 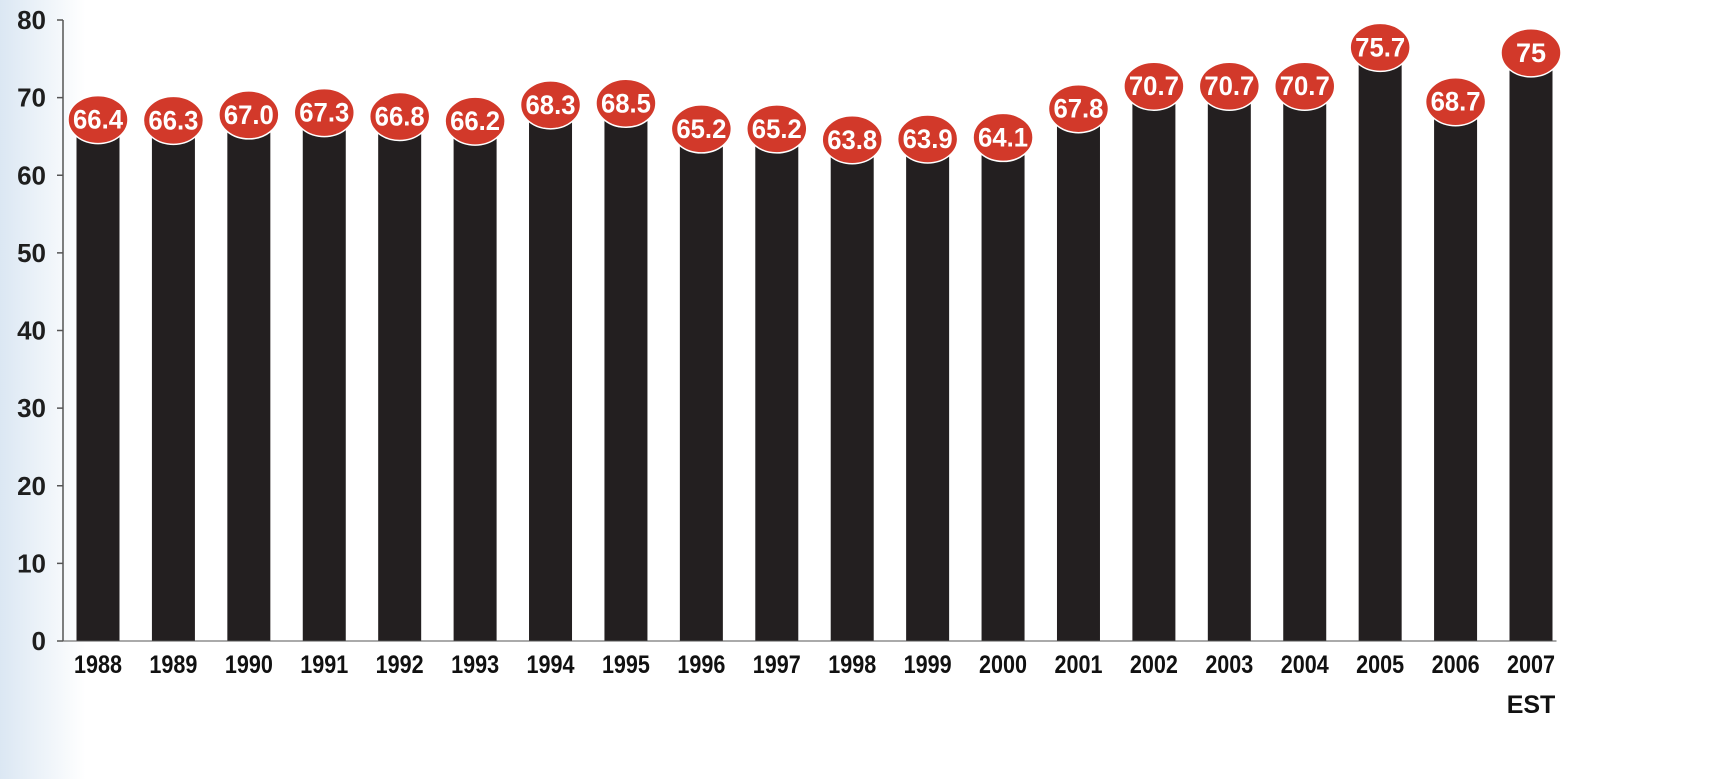 I want to click on x-tick-label: 2005, so click(x=1380, y=665).